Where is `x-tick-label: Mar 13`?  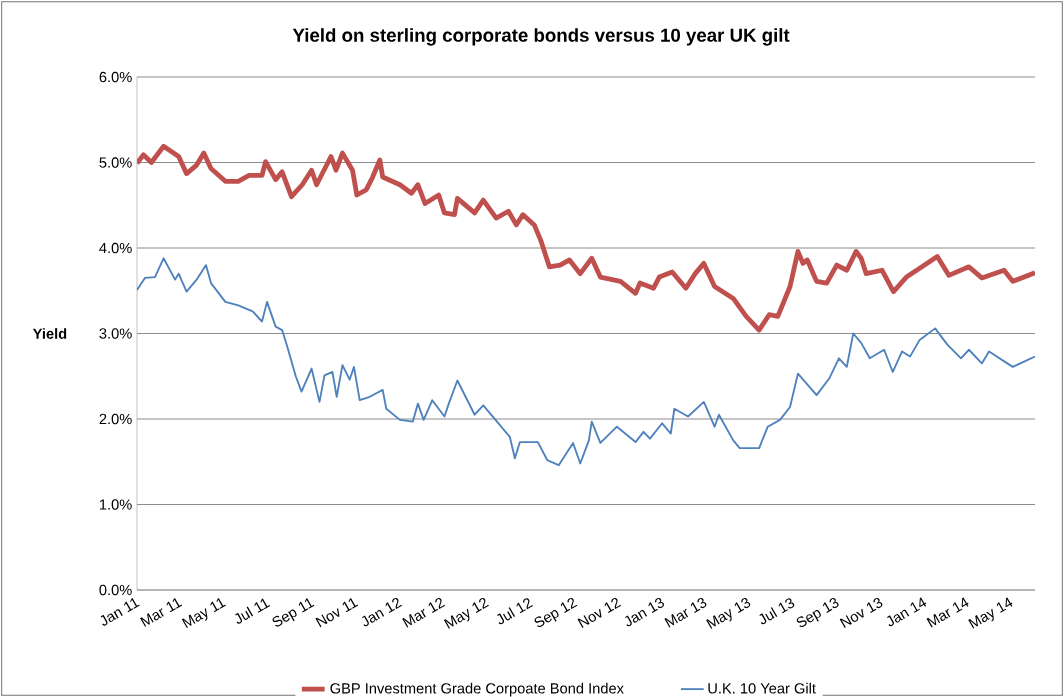 x-tick-label: Mar 13 is located at coordinates (685, 612).